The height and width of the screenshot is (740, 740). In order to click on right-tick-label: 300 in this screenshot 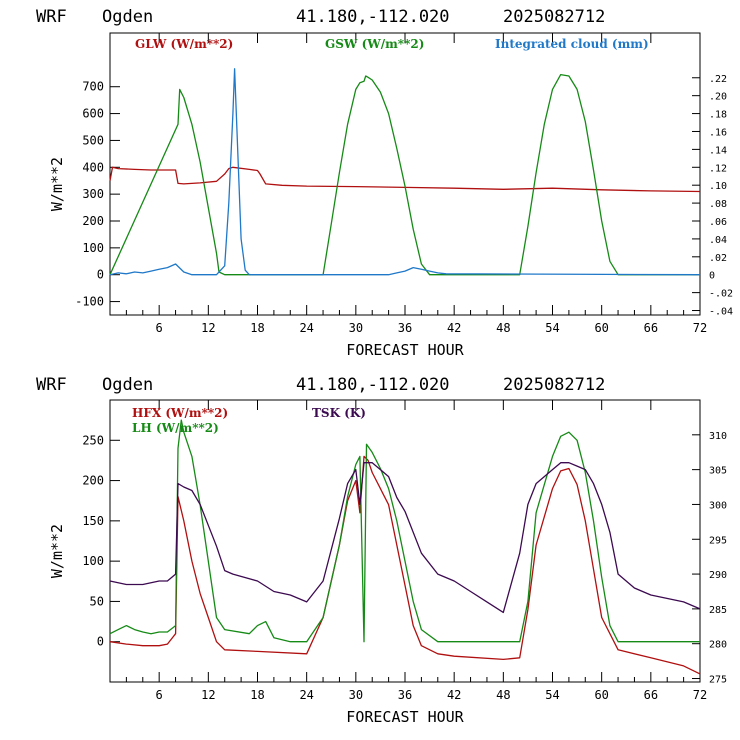, I will do `click(718, 505)`.